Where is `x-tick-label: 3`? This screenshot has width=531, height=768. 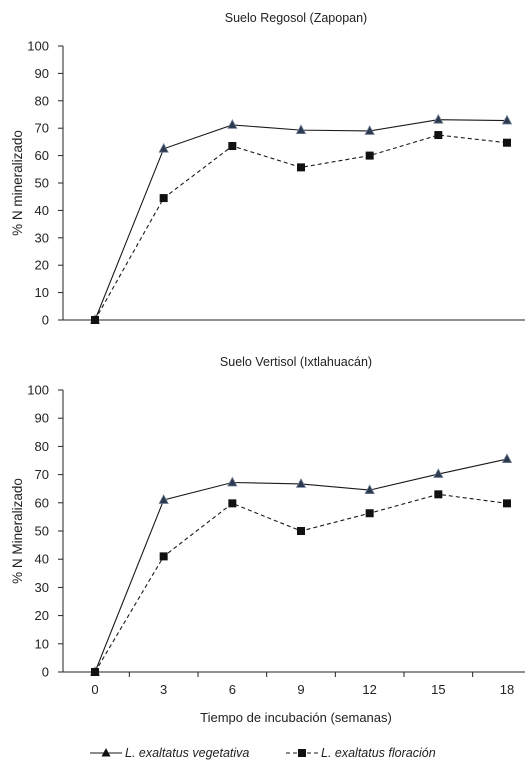
x-tick-label: 3 is located at coordinates (163, 689).